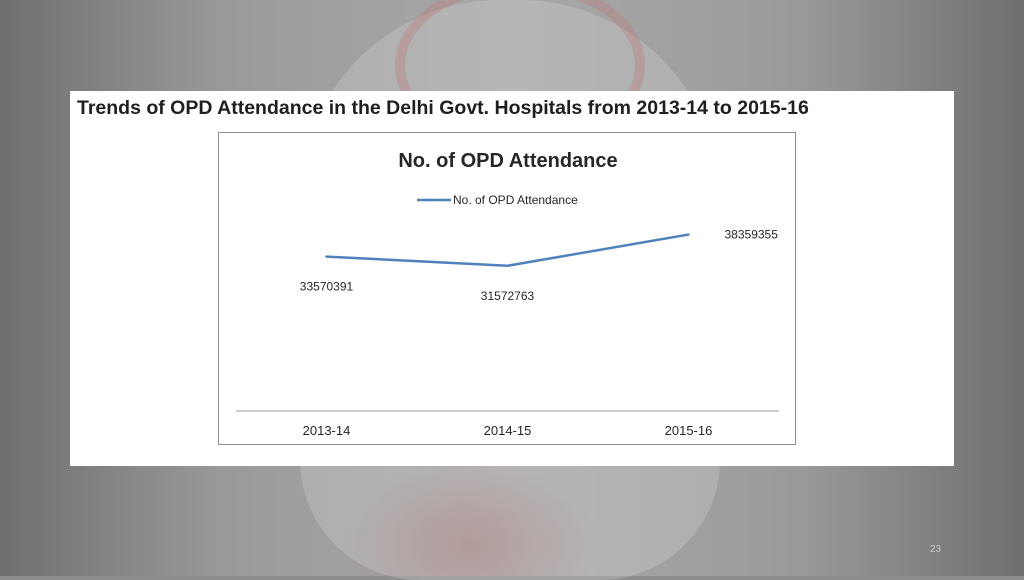 Image resolution: width=1024 pixels, height=580 pixels. I want to click on chart-legend: No. of OPD Attendance, so click(497, 200).